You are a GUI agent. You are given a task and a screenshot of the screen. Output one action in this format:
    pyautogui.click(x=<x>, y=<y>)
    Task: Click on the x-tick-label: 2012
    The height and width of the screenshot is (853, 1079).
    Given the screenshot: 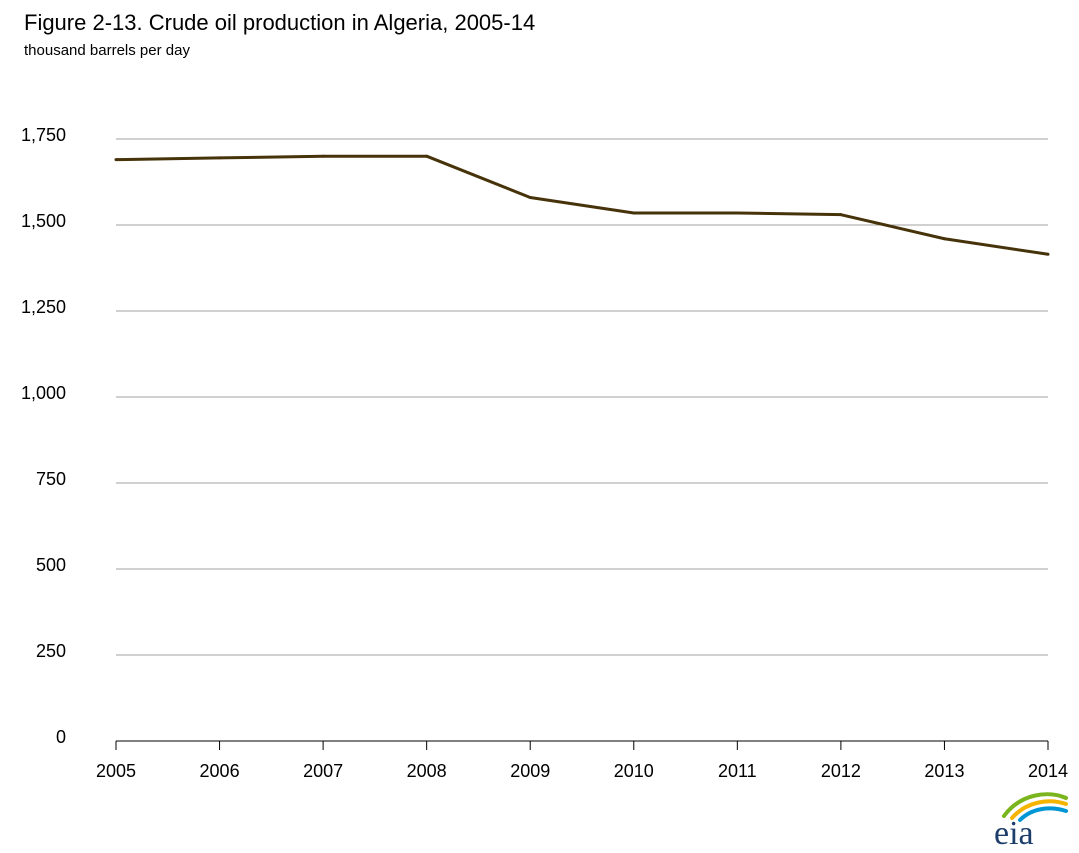 What is the action you would take?
    pyautogui.click(x=841, y=771)
    